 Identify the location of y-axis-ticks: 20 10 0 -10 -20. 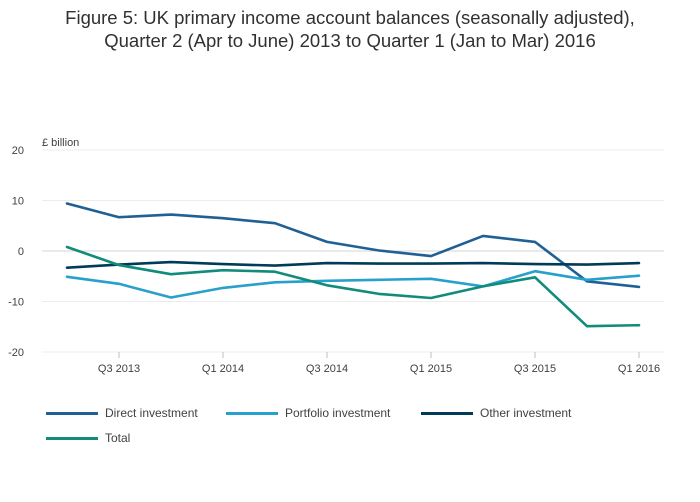
(16, 252).